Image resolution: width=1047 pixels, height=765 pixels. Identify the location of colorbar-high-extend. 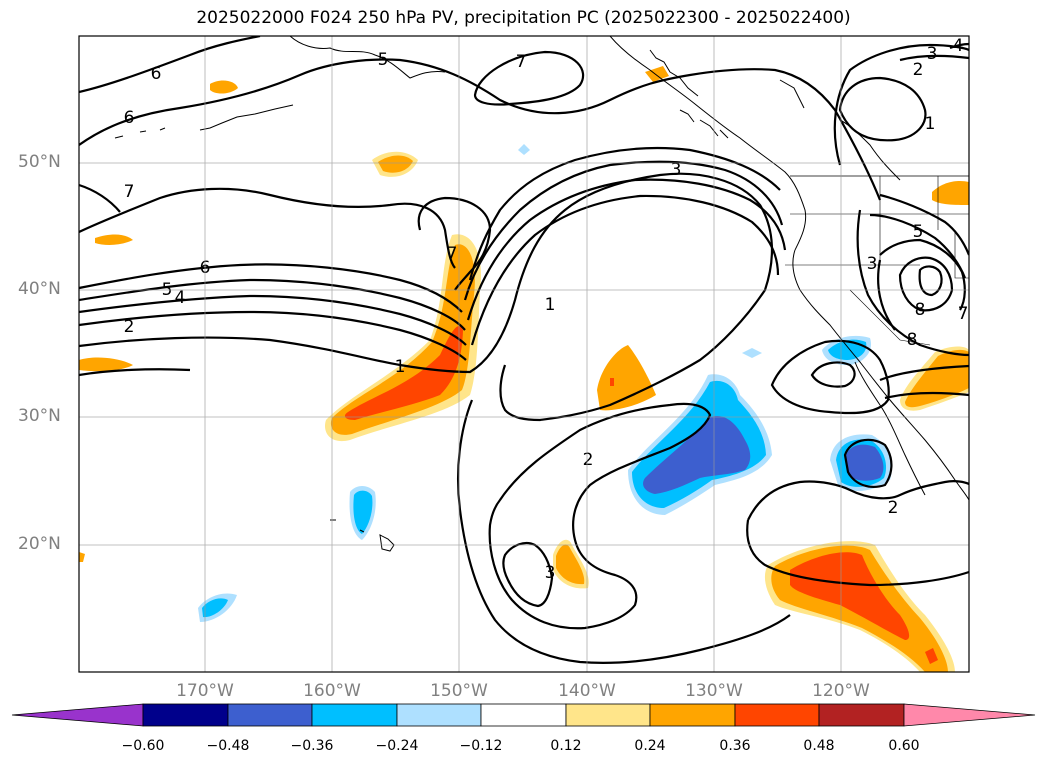
(969, 715).